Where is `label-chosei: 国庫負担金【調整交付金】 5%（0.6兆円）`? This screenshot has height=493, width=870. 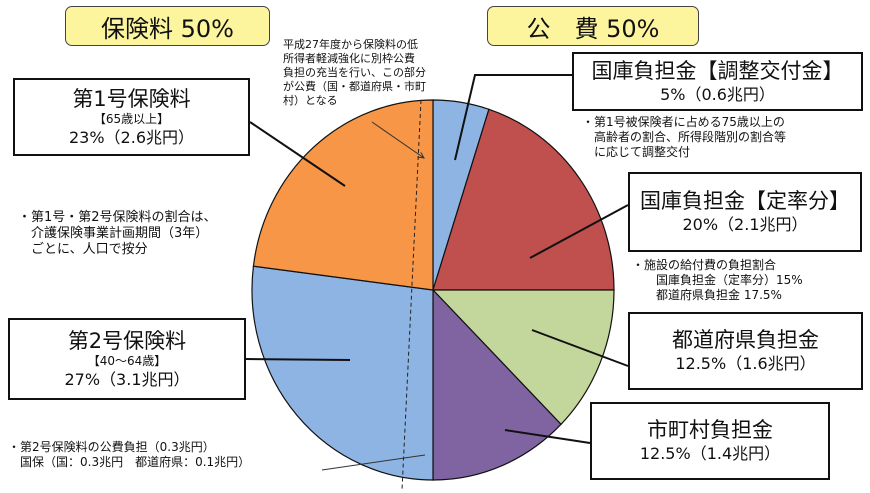 label-chosei: 国庫負担金【調整交付金】 5%（0.6兆円） is located at coordinates (717, 81).